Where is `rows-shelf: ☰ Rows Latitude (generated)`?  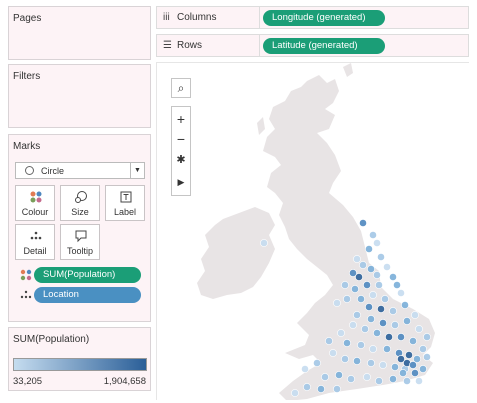 rows-shelf: ☰ Rows Latitude (generated) is located at coordinates (312, 45).